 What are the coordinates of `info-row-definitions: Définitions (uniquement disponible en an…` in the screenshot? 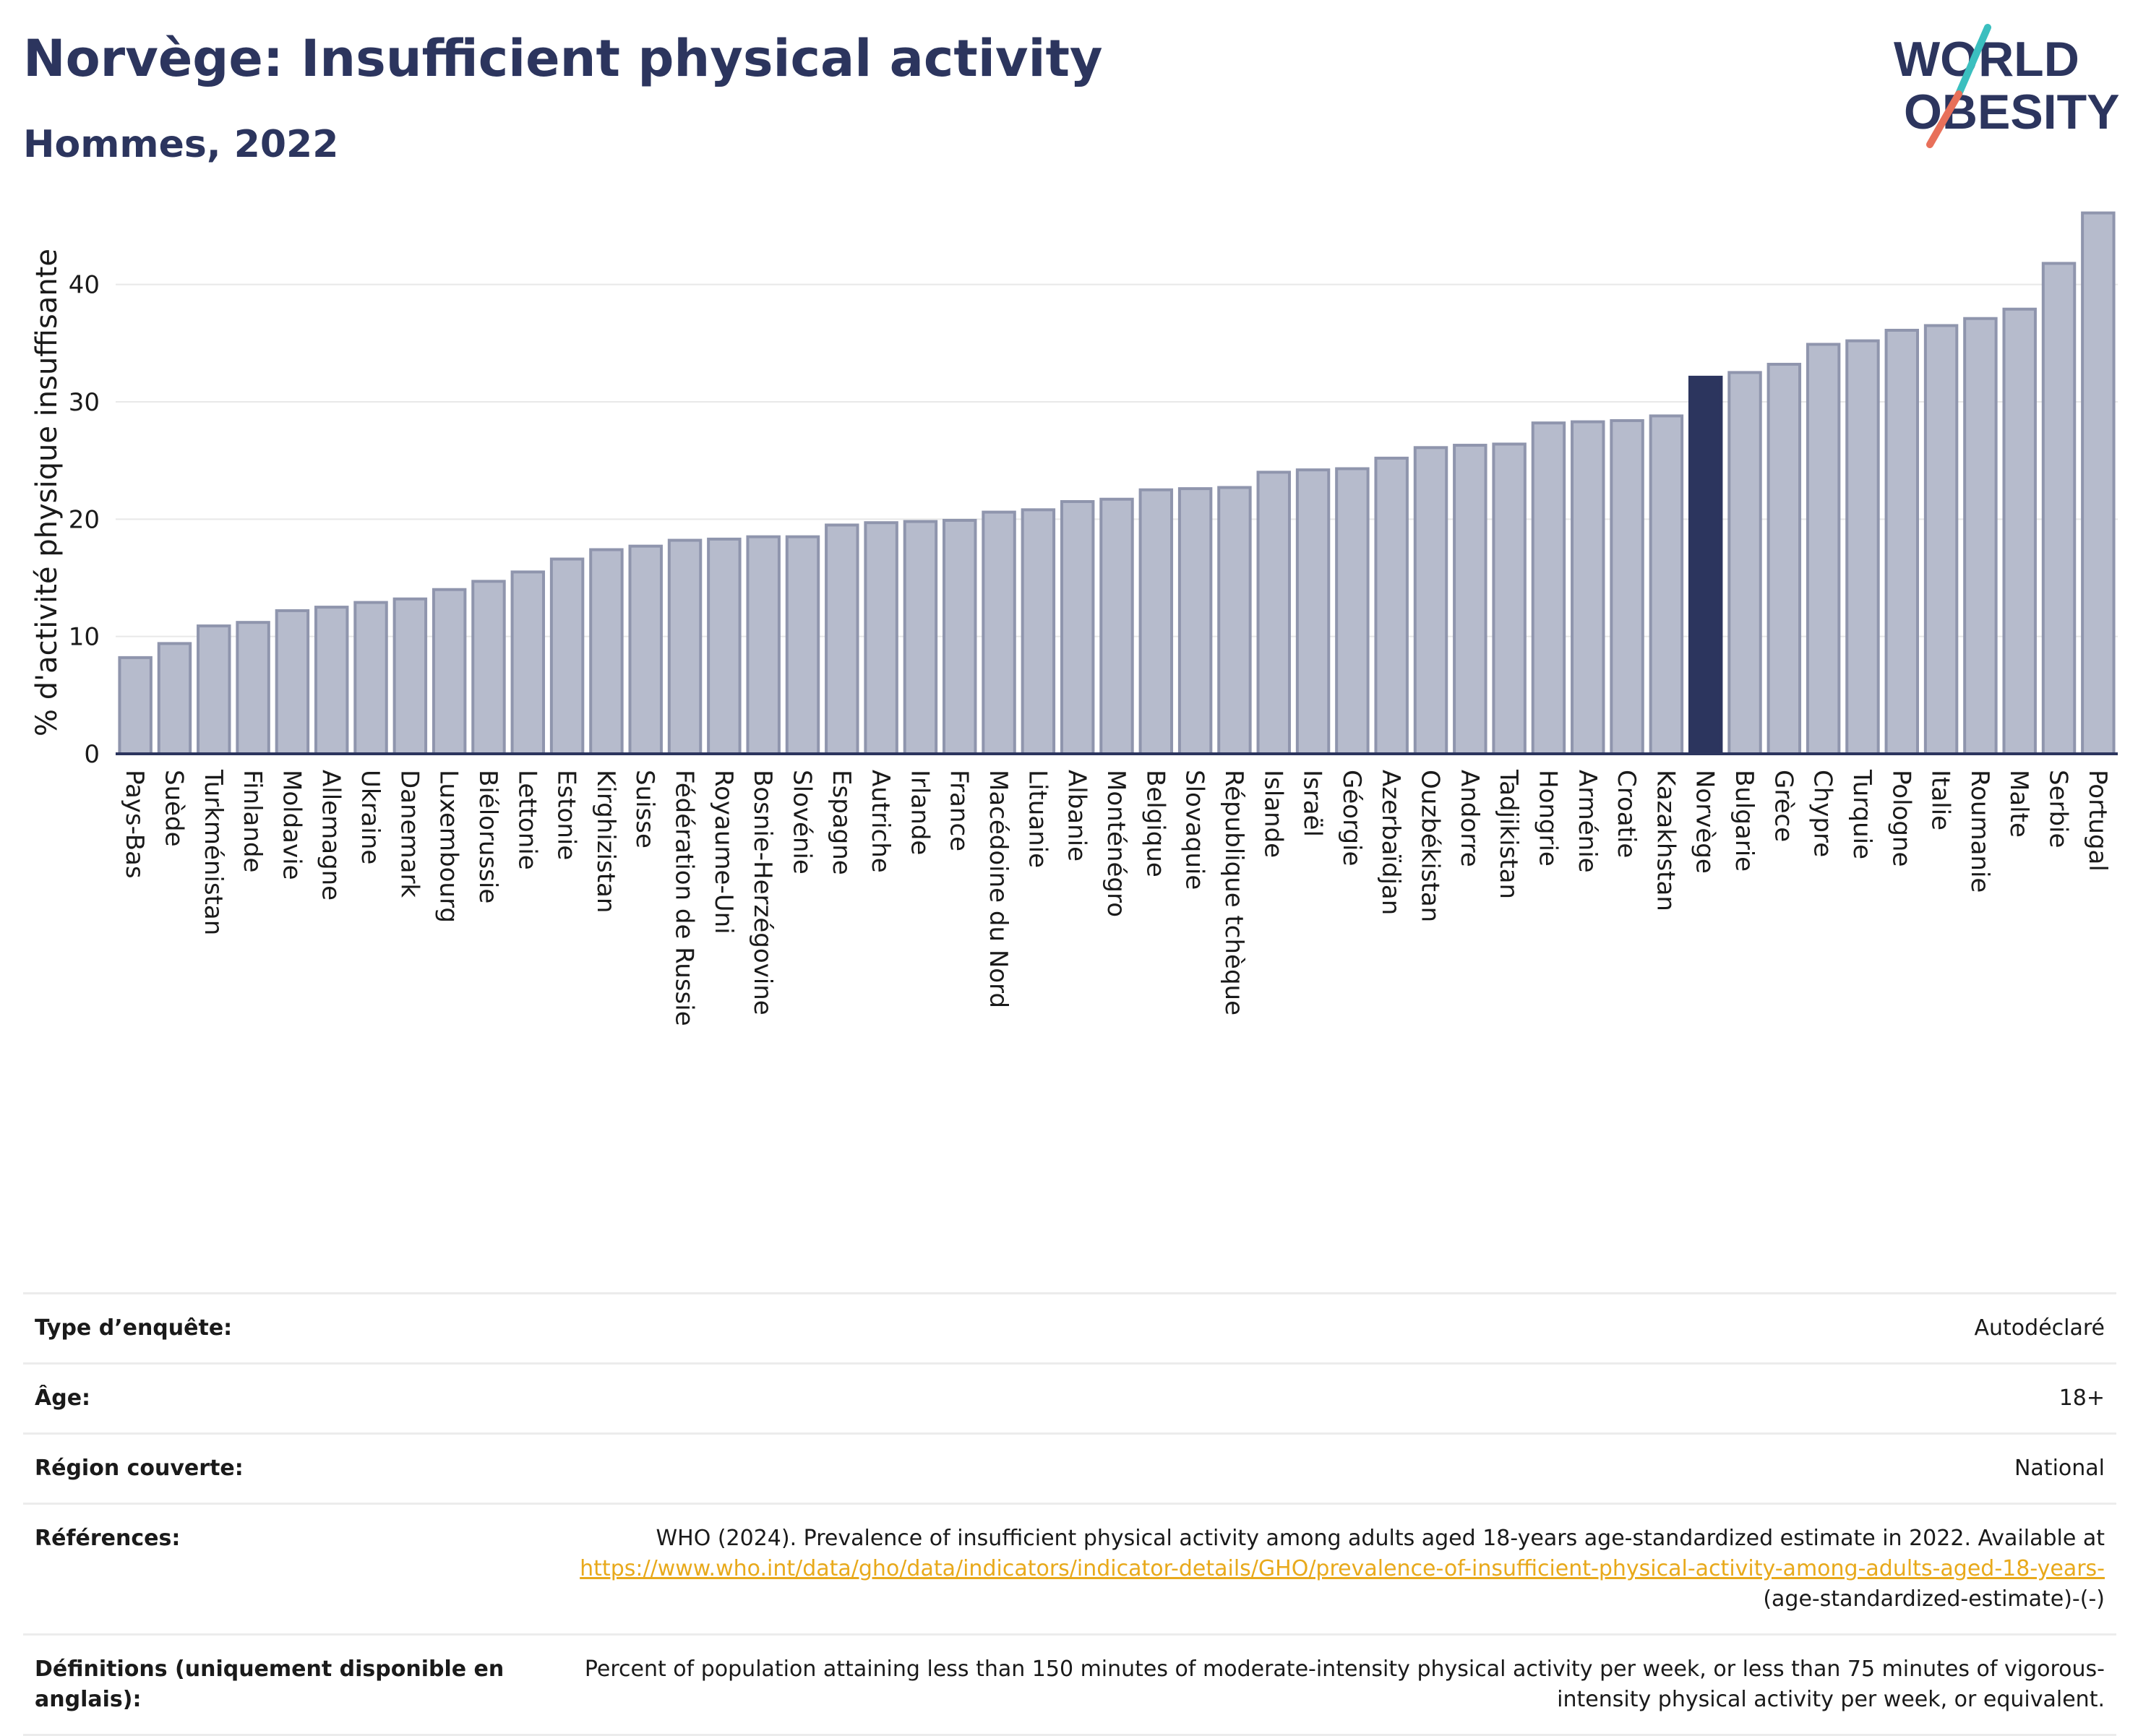 It's located at (1069, 1684).